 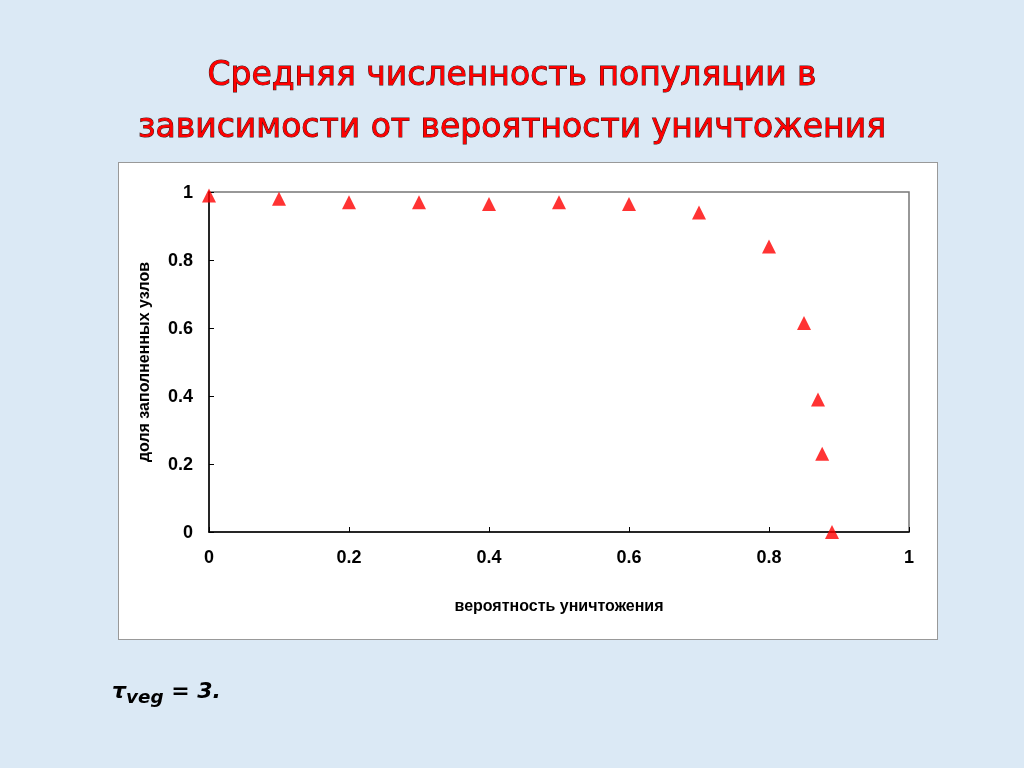 I want to click on x-tick-label: 0.6, so click(x=629, y=557).